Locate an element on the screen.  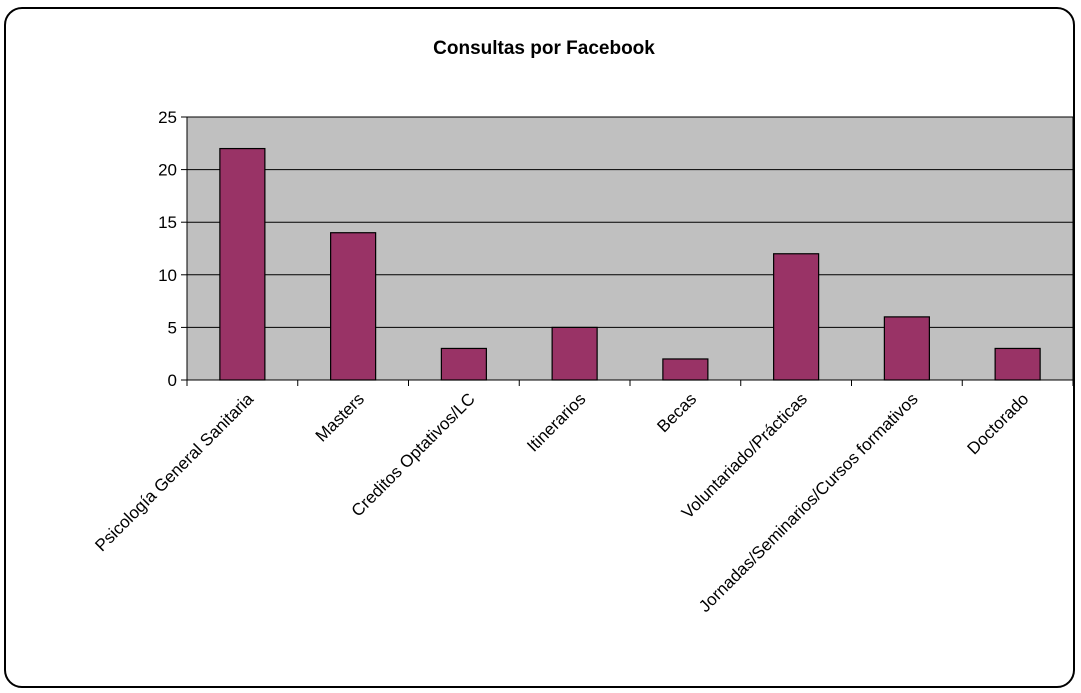
y-tick-label: 10 is located at coordinates (167, 275).